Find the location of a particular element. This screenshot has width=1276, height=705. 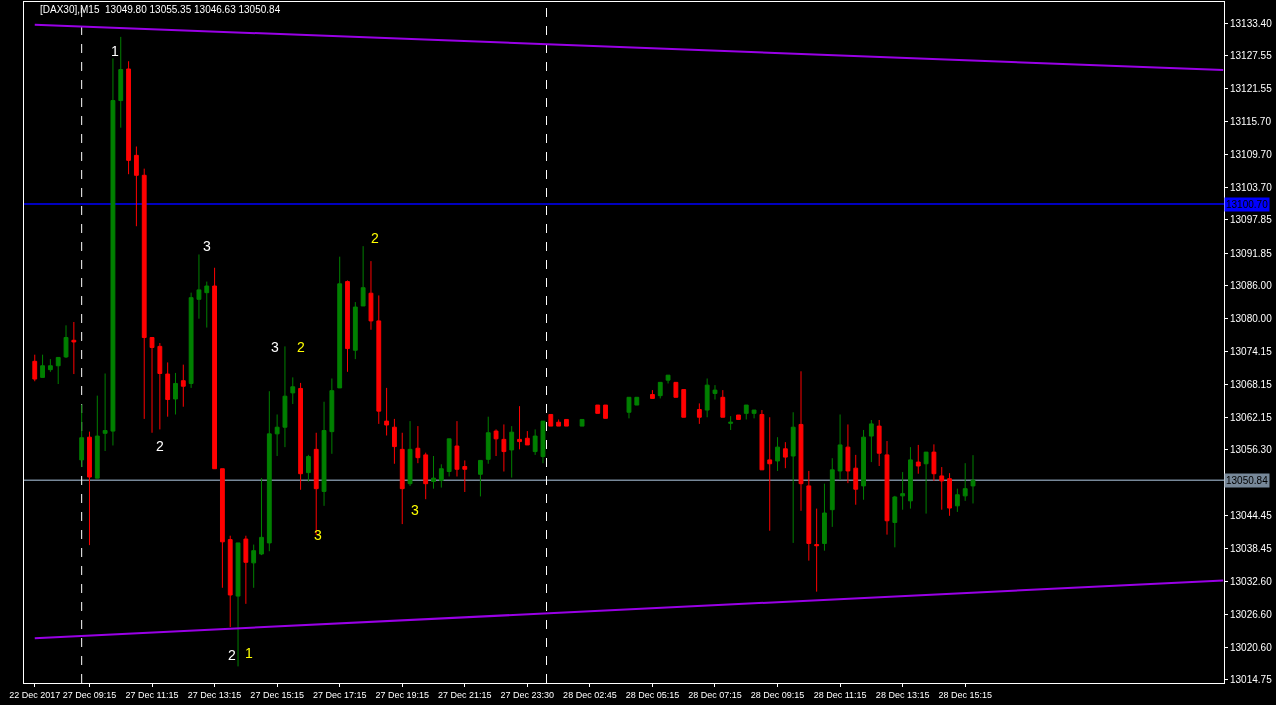

x-tick-label: 28 Dec 05:15 is located at coordinates (652, 694).